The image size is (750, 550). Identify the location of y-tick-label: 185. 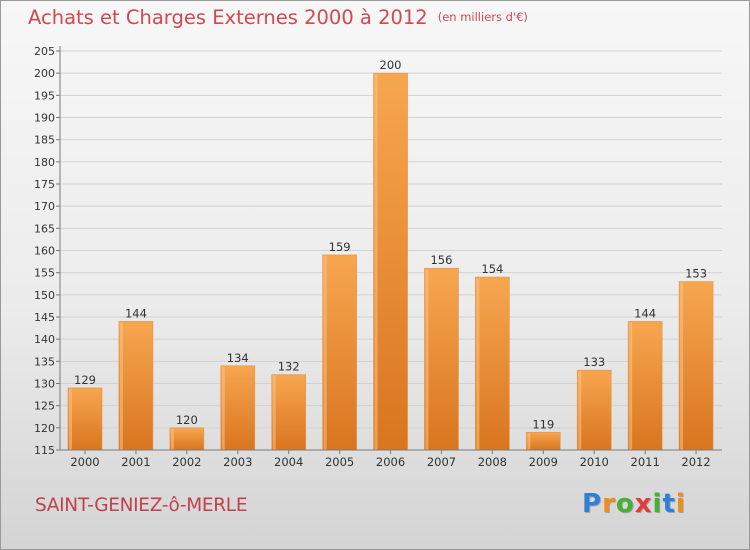
(44, 140).